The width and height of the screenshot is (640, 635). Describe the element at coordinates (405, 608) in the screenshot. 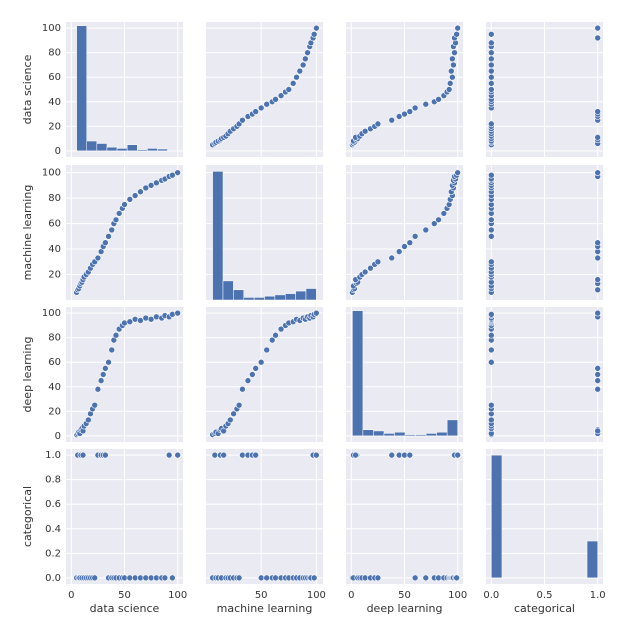

I see `x-axis-label: deep learning` at that location.